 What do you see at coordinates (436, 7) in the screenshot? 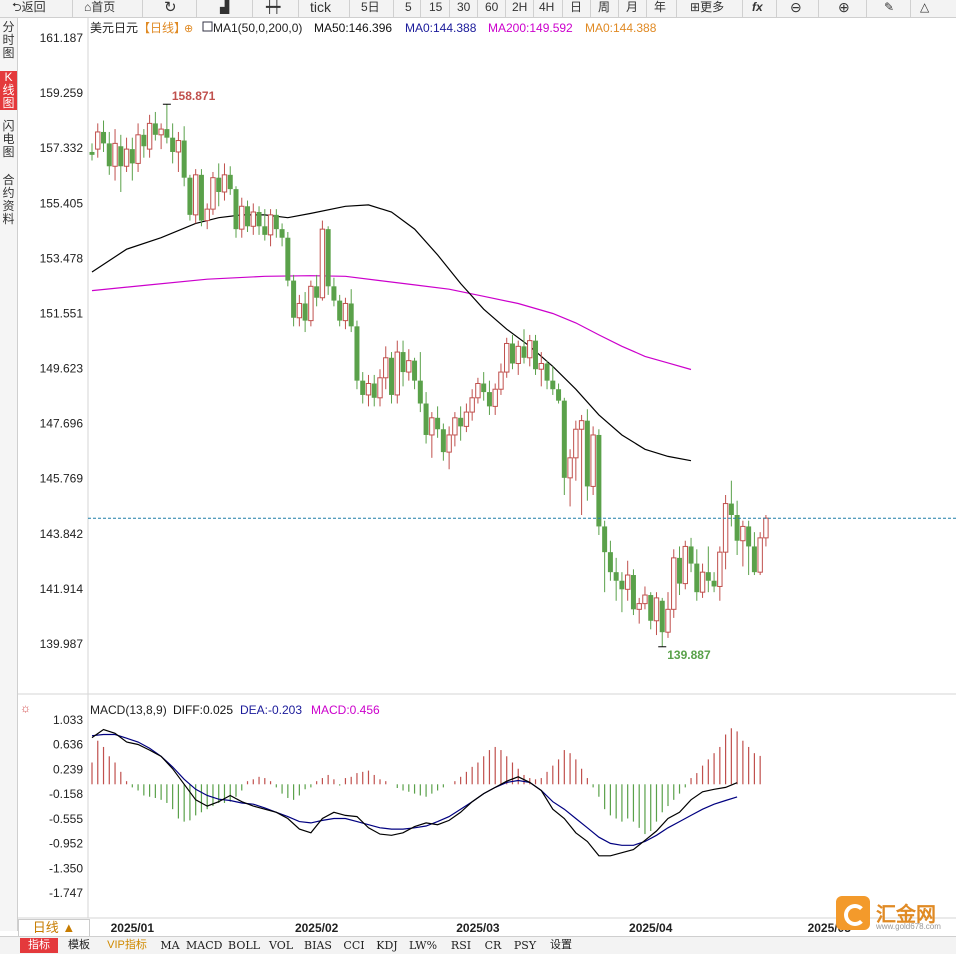
I see `period-15min: 15` at bounding box center [436, 7].